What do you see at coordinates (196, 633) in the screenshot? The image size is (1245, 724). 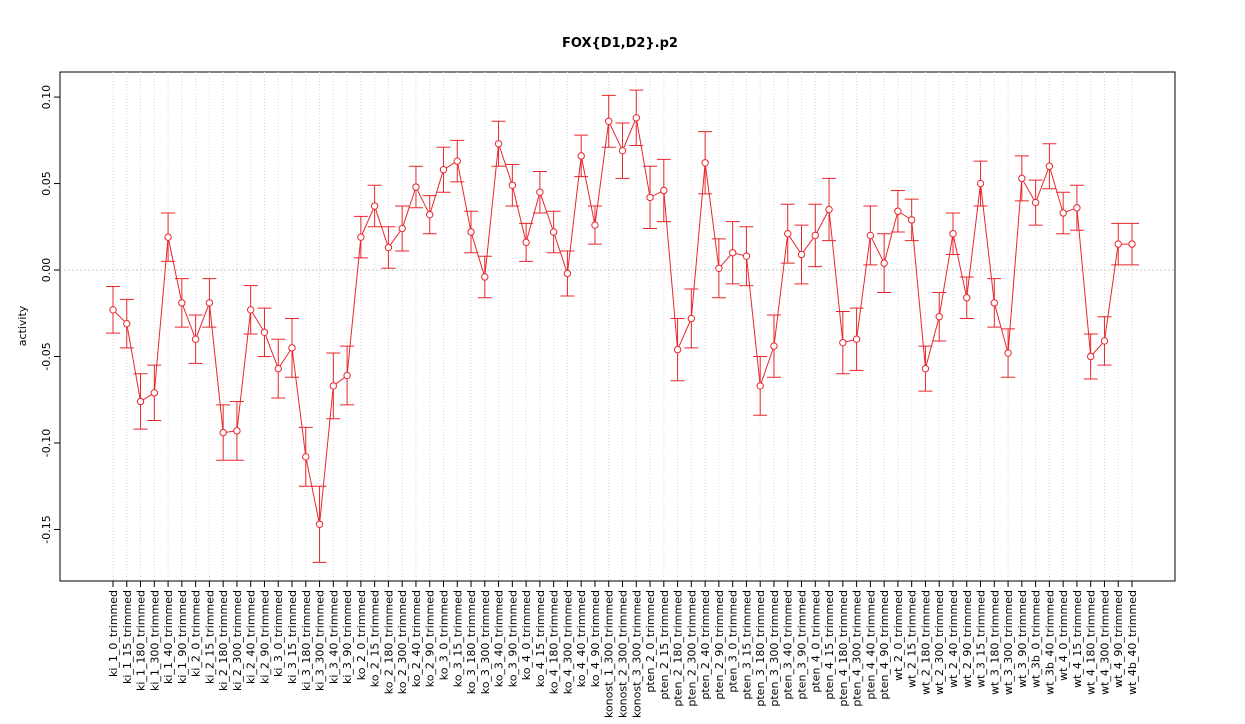 I see `x-tick-label: ki_2_0_trimmed` at bounding box center [196, 633].